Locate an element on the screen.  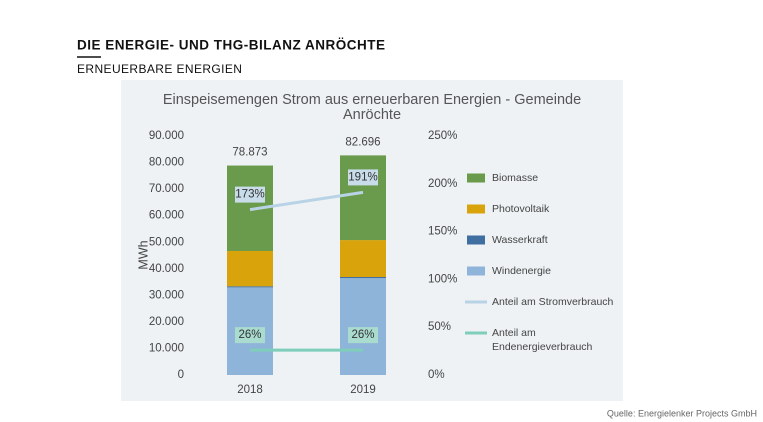
legend-label: Anteil am Stromverbrauch is located at coordinates (553, 302).